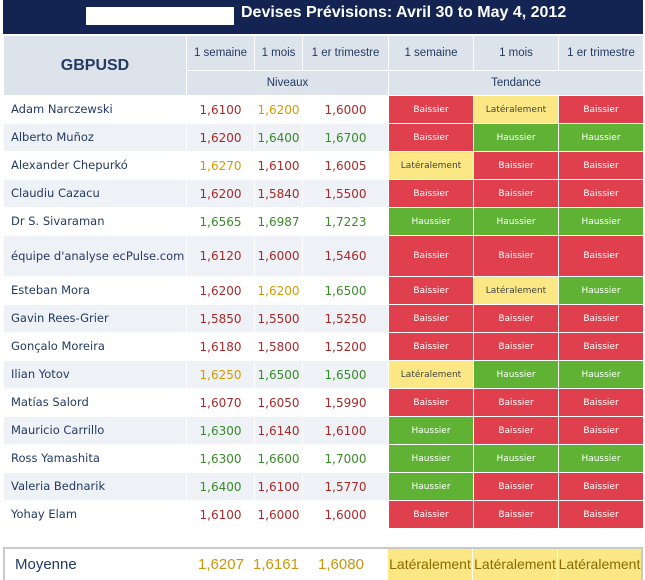 The width and height of the screenshot is (645, 580). I want to click on level-1w: 1,6120, so click(220, 256).